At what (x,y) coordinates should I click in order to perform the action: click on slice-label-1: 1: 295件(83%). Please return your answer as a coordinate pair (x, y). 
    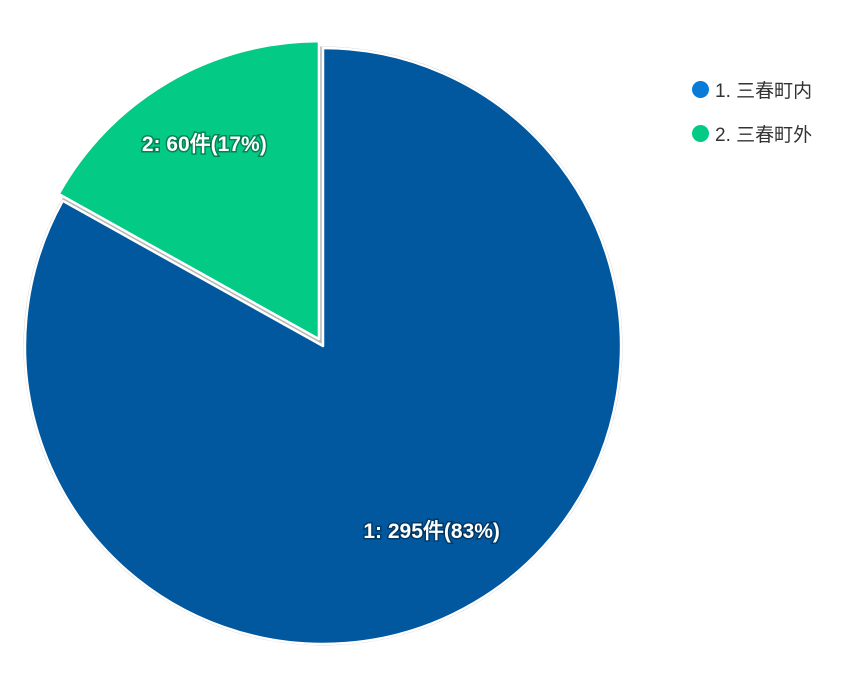
    Looking at the image, I should click on (431, 531).